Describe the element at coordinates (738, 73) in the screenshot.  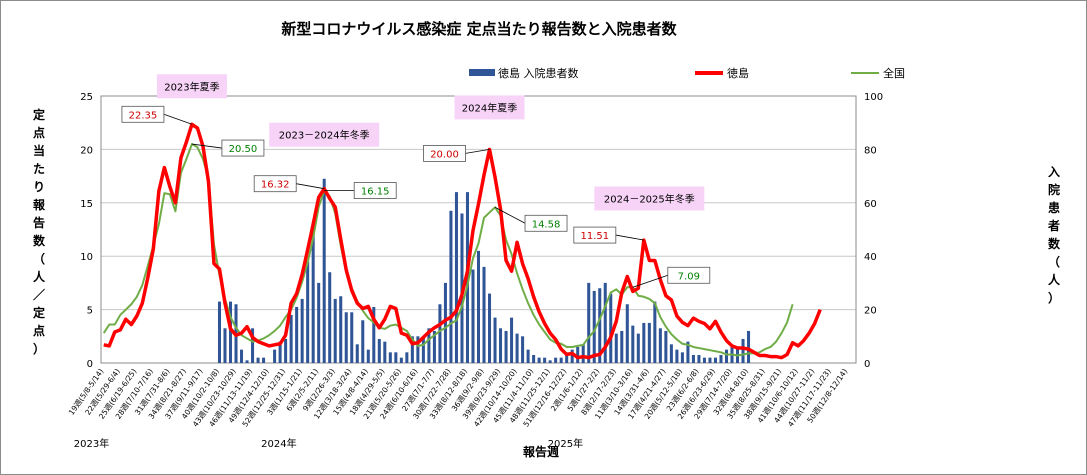
I see `legend-label-tokushima: 徳島` at that location.